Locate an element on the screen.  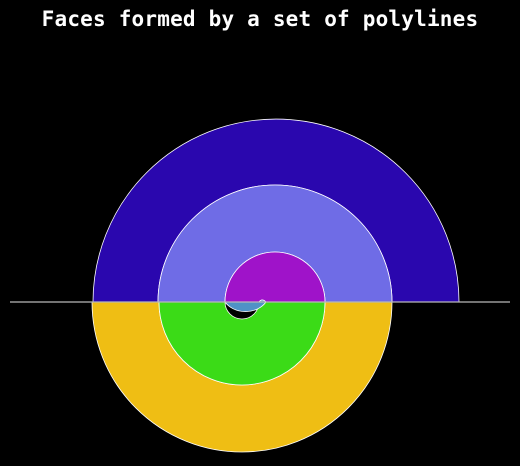
page-title: Faces formed by a set of polylines is located at coordinates (260, 19).